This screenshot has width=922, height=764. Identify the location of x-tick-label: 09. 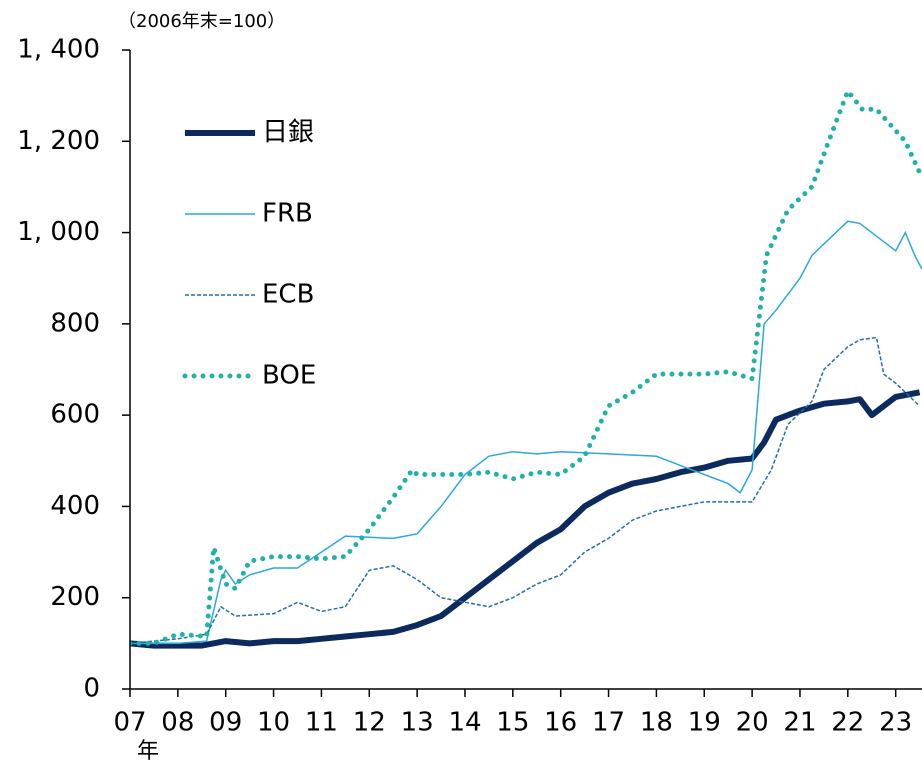
(225, 723).